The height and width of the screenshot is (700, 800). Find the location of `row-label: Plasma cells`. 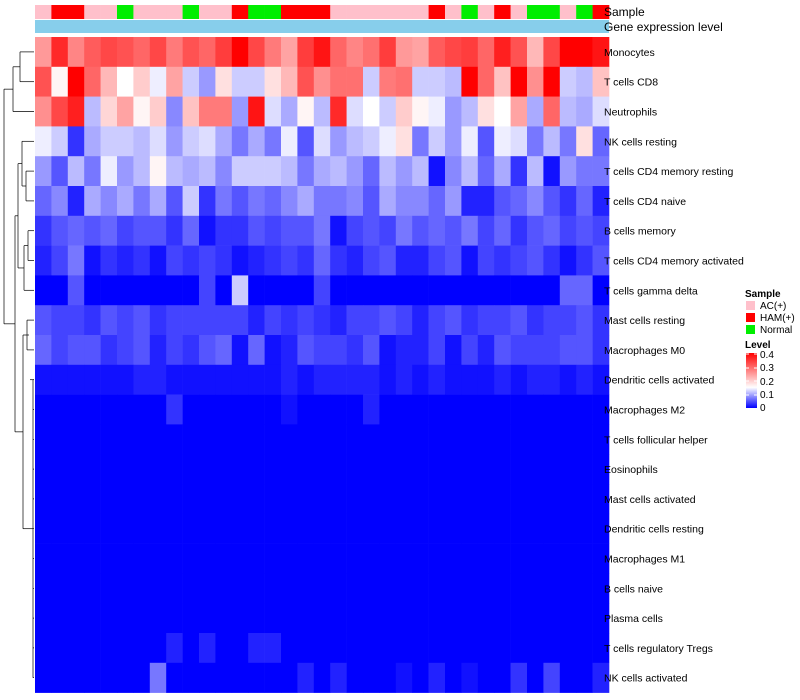

row-label: Plasma cells is located at coordinates (633, 619).